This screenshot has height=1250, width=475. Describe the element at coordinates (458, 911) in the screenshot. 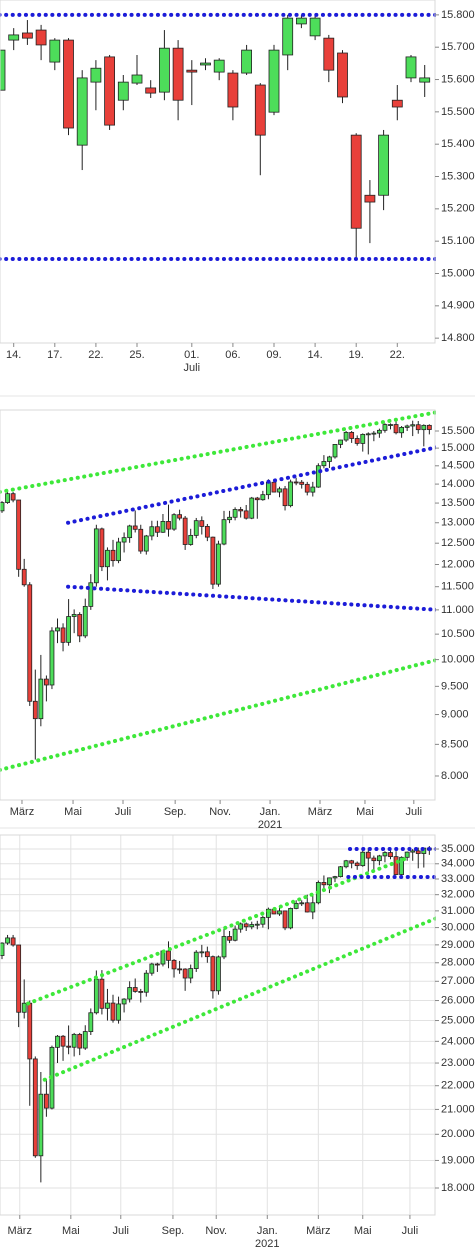

I see `y-tick-label: 31.000` at that location.